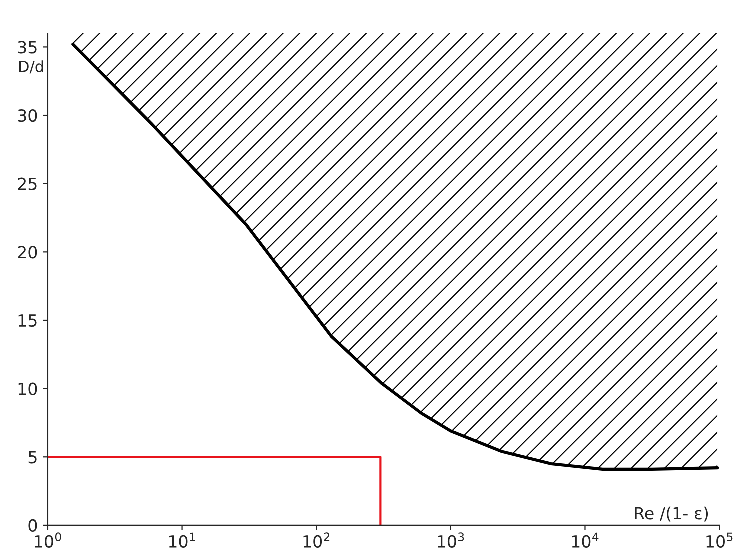  I want to click on x-tick-label: 10$^{1}$, so click(182, 540).